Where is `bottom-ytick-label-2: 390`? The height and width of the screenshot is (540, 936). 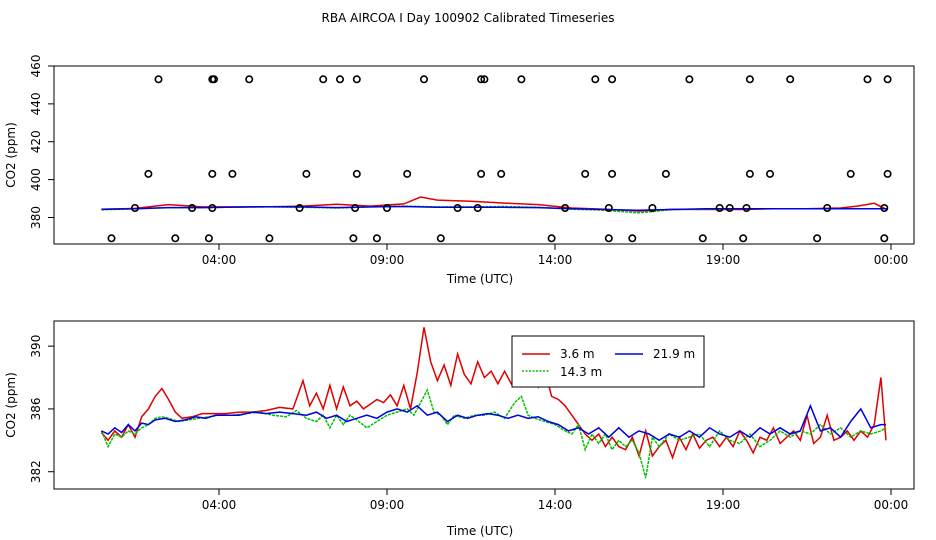
bottom-ytick-label-2: 390 is located at coordinates (36, 346).